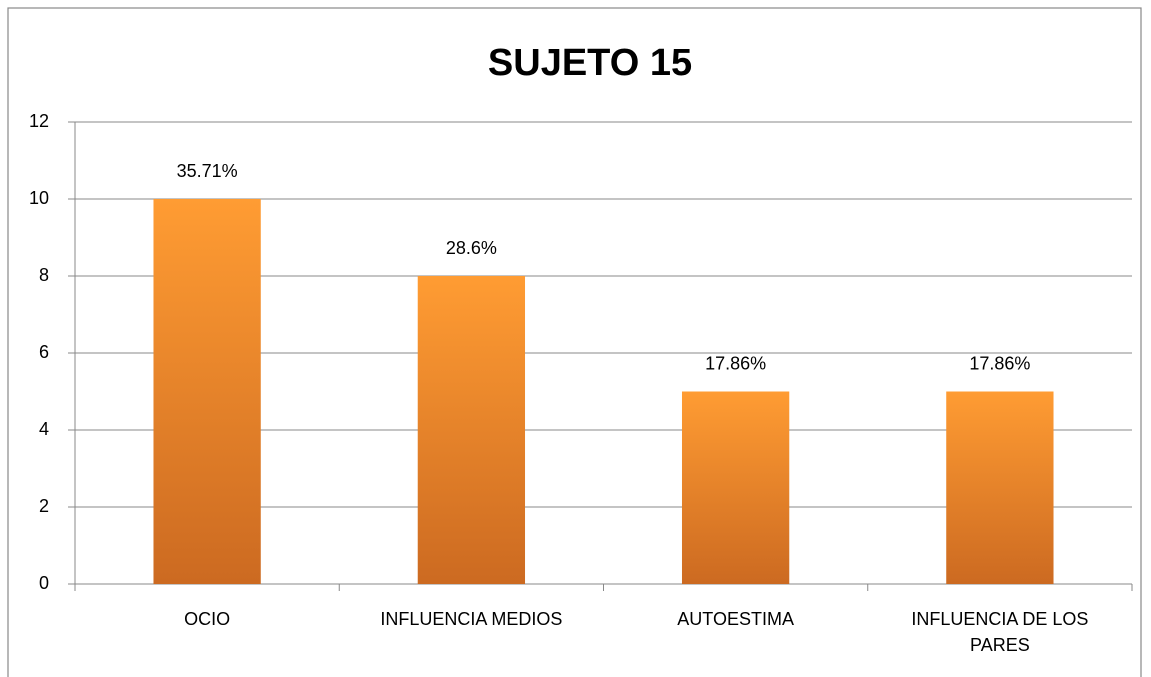 The height and width of the screenshot is (677, 1151). Describe the element at coordinates (1000, 632) in the screenshot. I see `x-tick-label: INFLUENCIA DE LOS PARES` at that location.